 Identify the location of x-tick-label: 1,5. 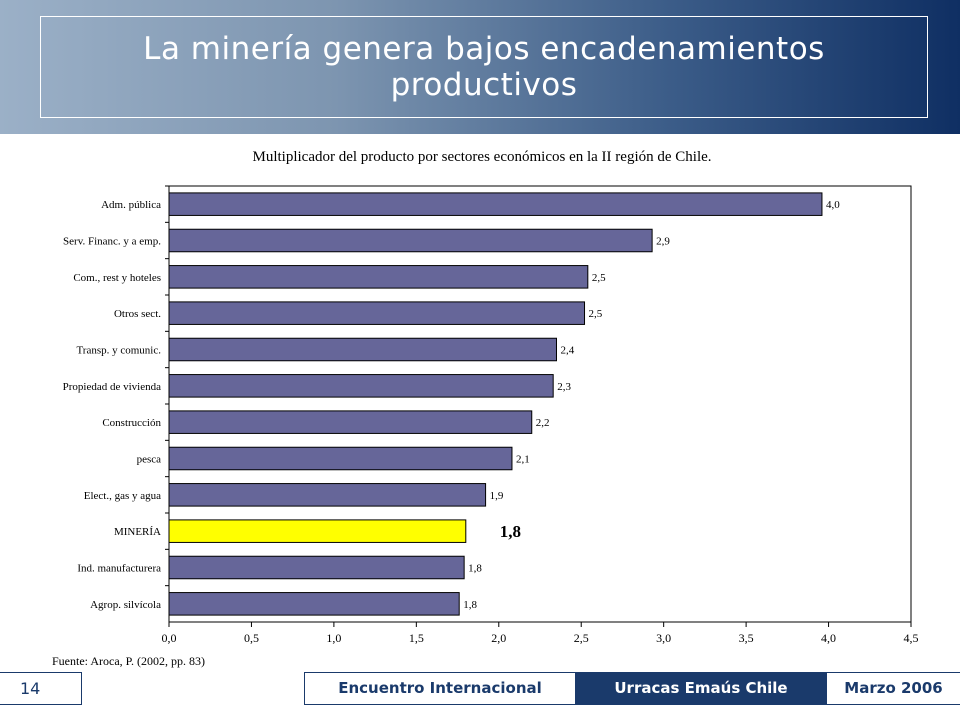
(416, 638).